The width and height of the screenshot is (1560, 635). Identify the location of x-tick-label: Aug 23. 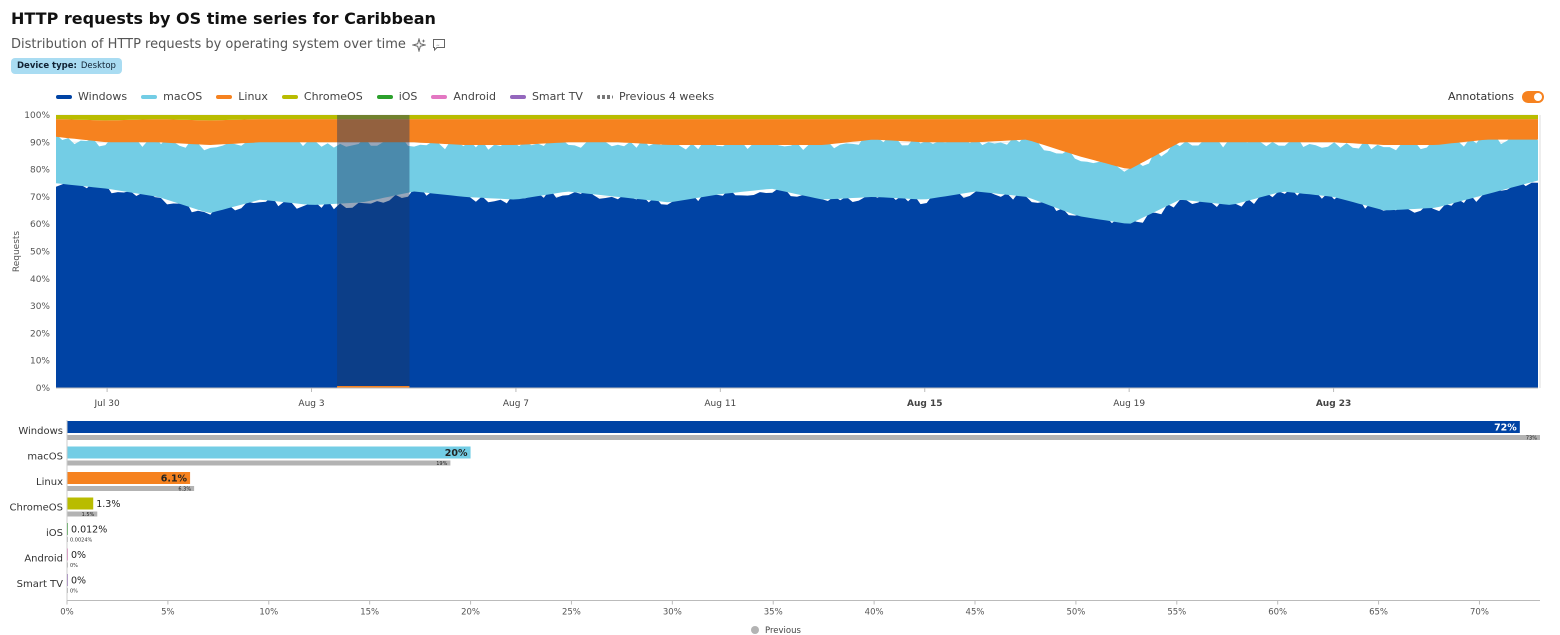
(1333, 404).